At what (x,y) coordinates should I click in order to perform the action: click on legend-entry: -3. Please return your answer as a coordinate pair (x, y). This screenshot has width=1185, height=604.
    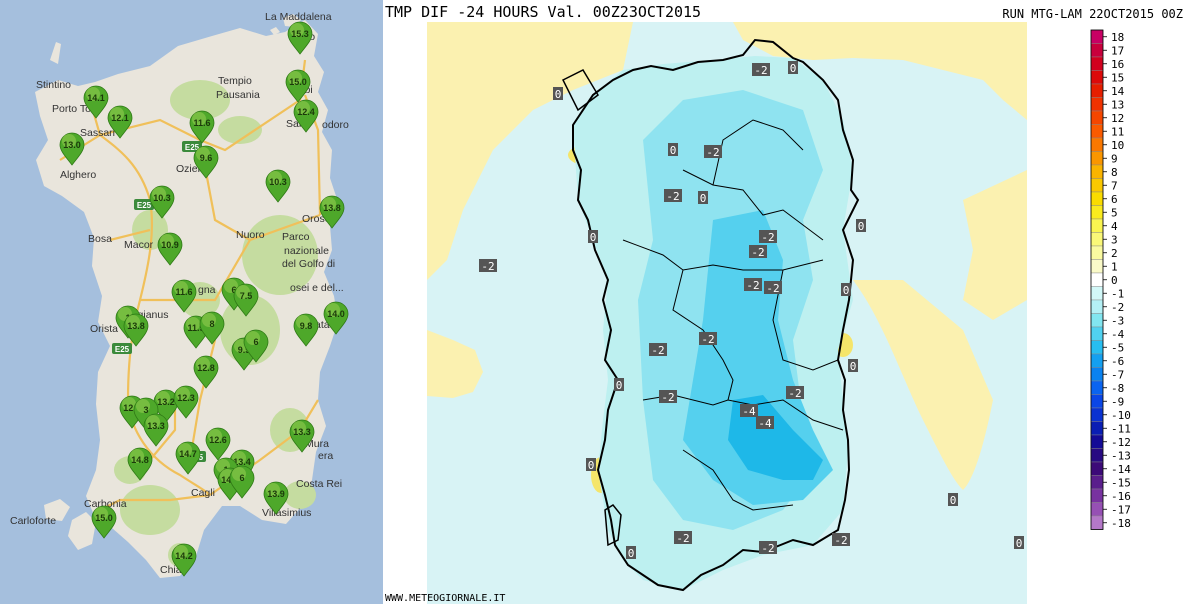
    Looking at the image, I should click on (1107, 320).